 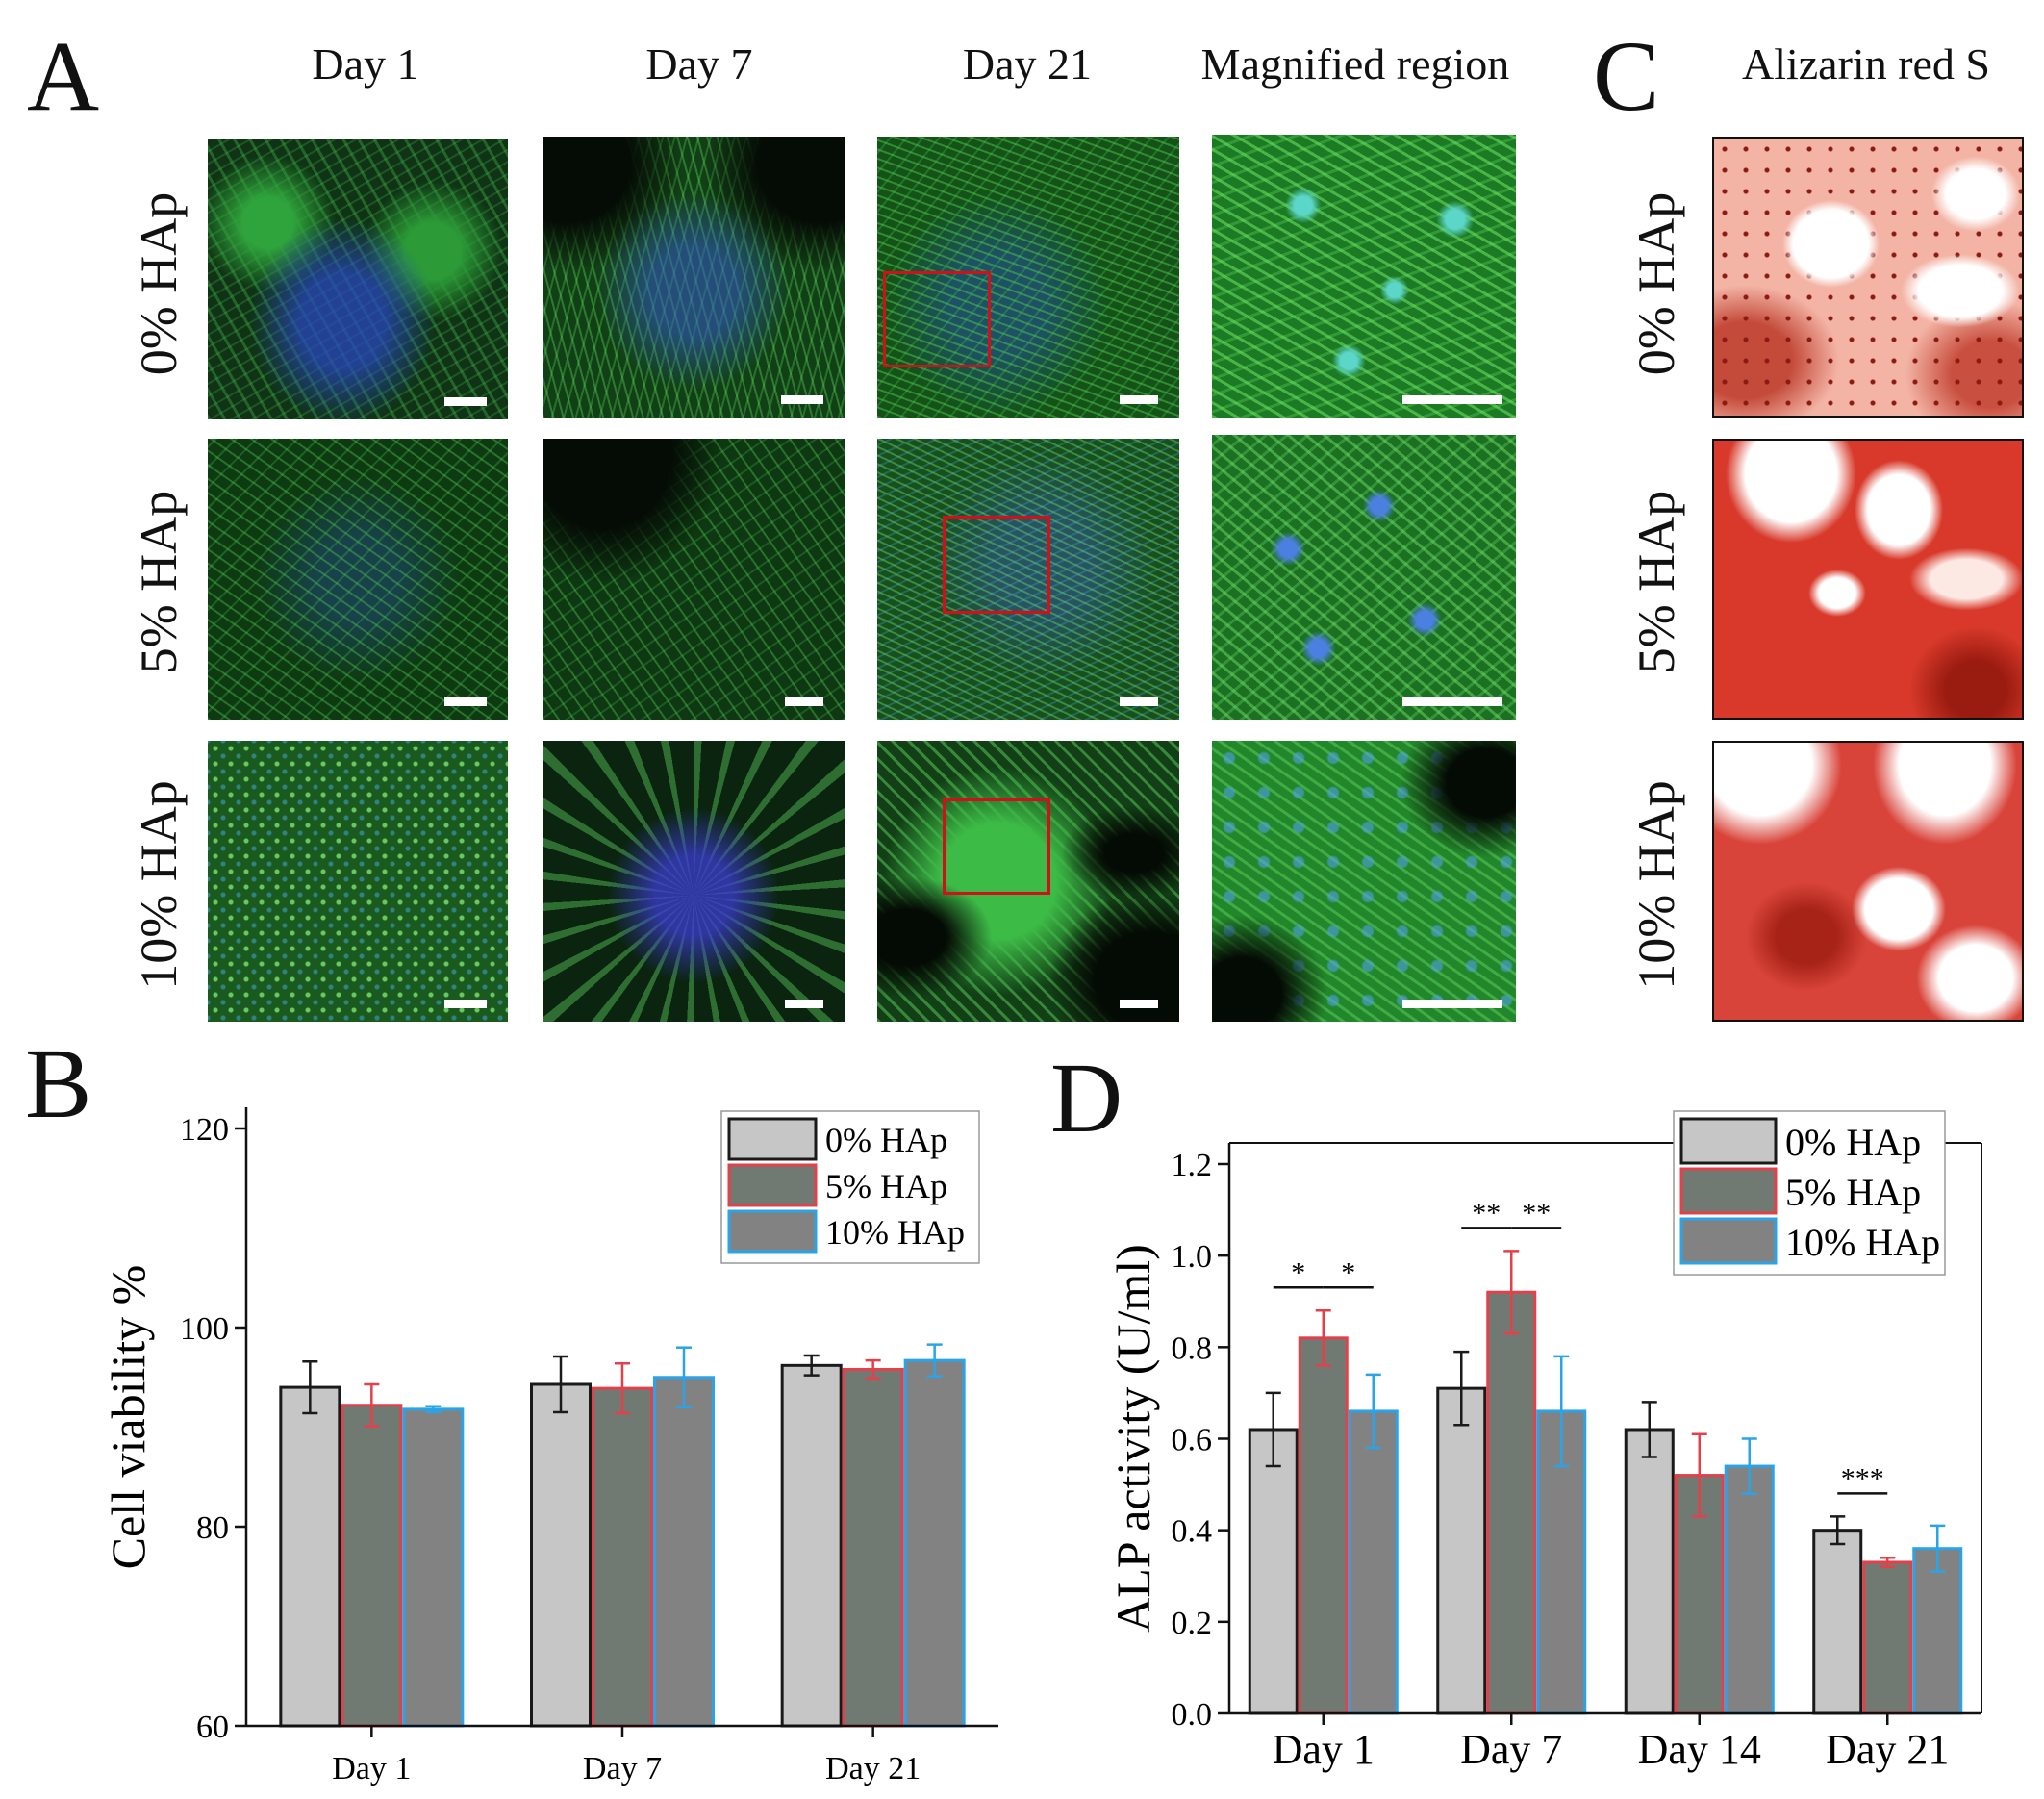 What do you see at coordinates (1866, 64) in the screenshot?
I see `alizarin-title: Alizarin red S` at bounding box center [1866, 64].